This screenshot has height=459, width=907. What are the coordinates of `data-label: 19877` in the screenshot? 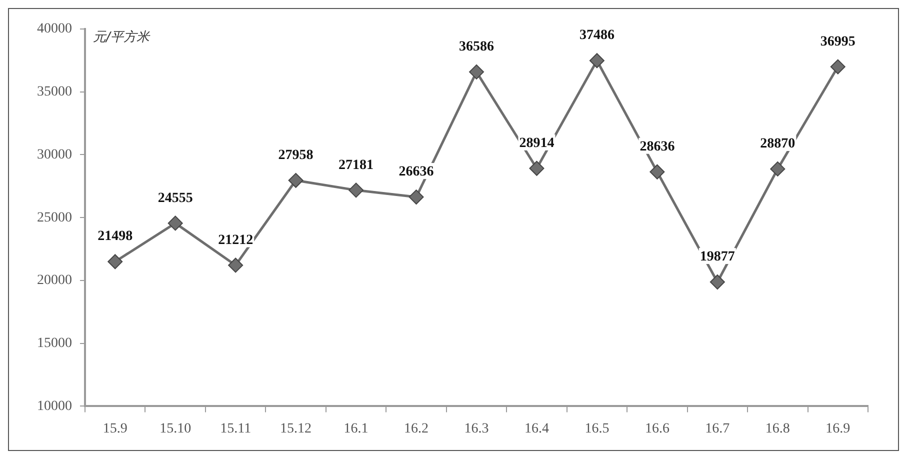 It's located at (717, 257).